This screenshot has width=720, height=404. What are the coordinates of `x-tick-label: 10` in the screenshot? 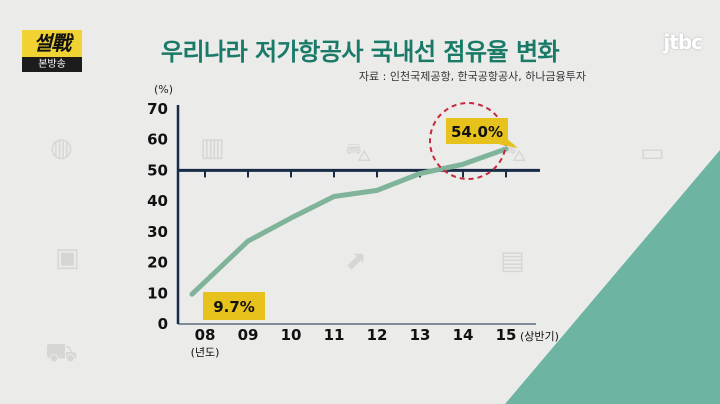 It's located at (291, 335).